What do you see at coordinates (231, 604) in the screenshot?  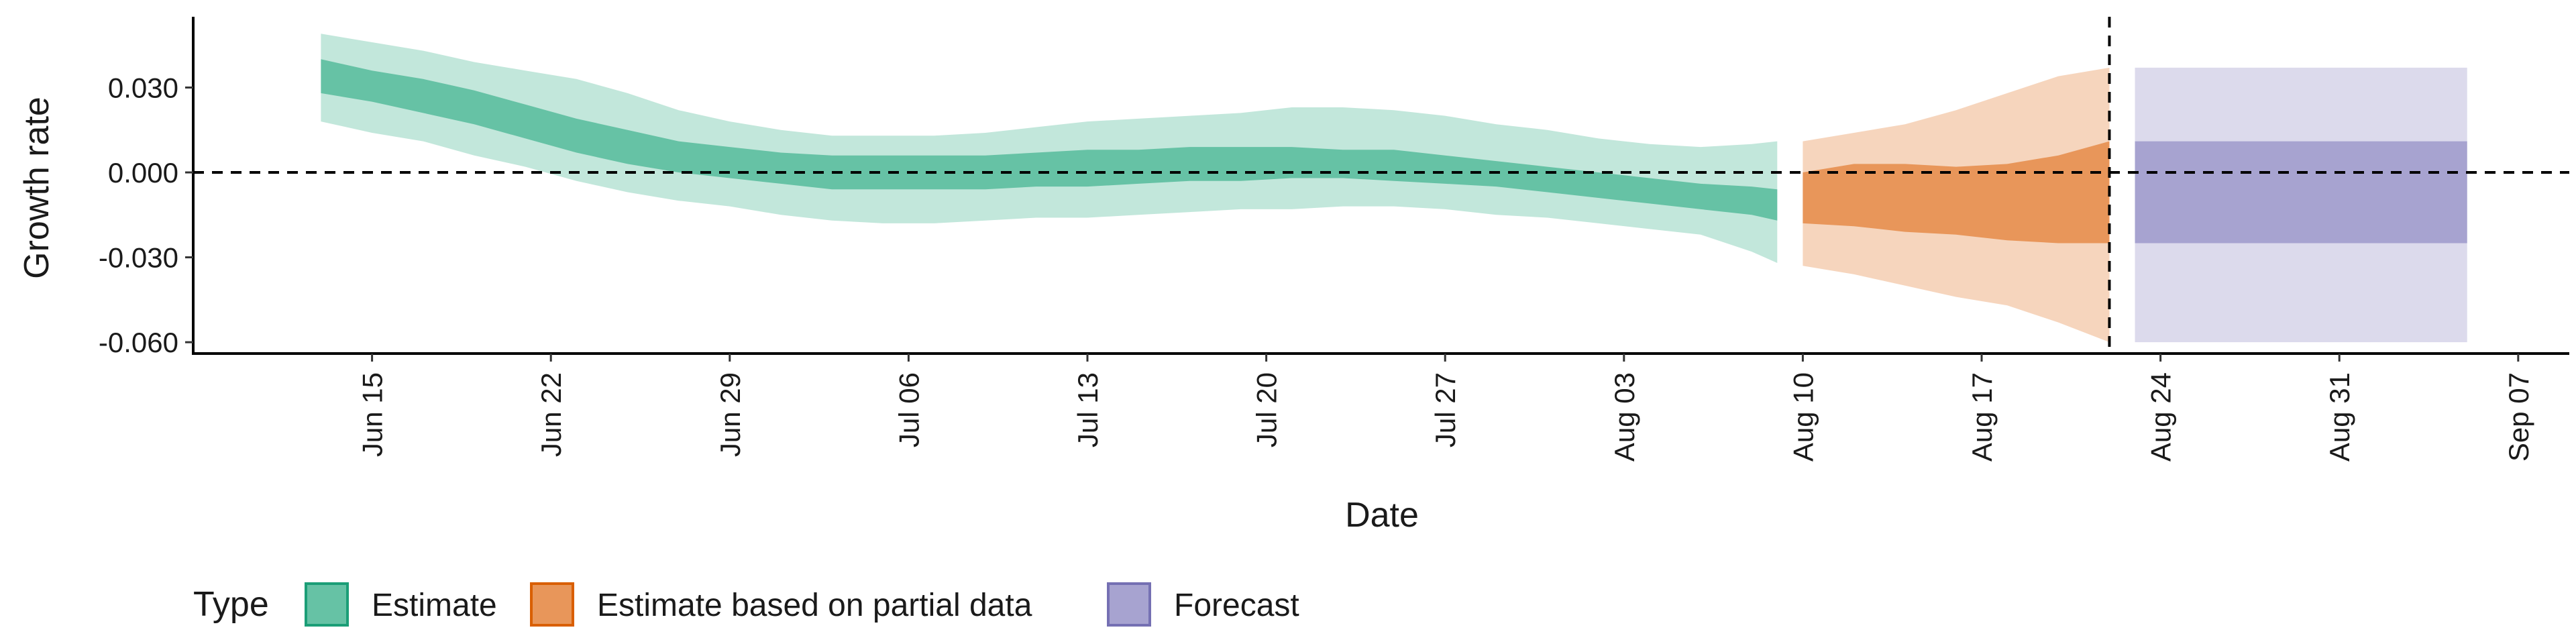 I see `legend-title: Type` at bounding box center [231, 604].